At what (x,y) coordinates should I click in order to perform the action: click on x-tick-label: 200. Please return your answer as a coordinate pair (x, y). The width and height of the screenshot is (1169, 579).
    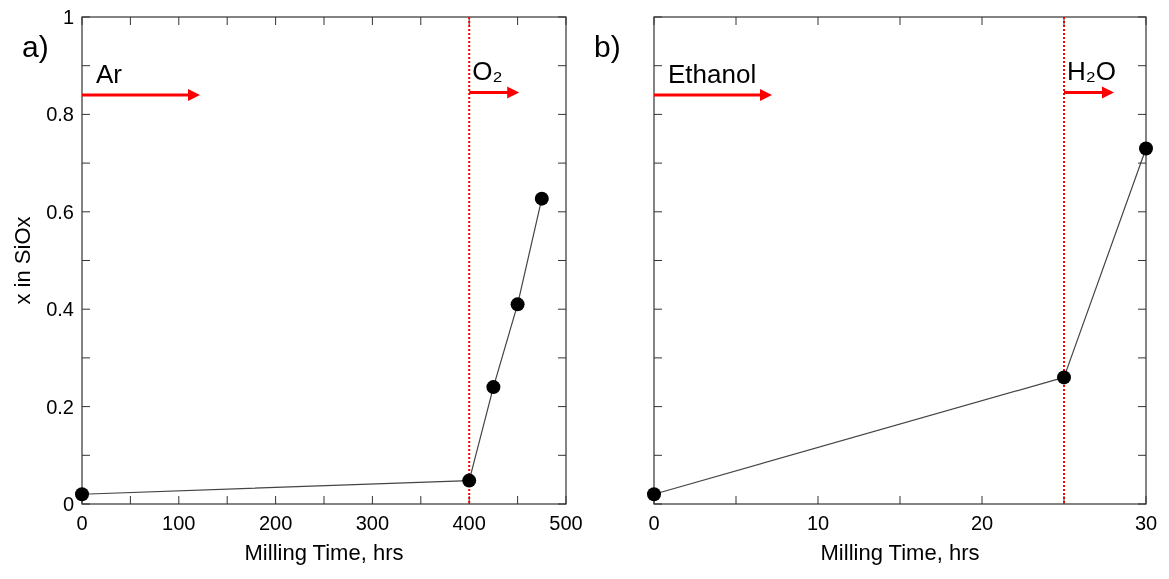
    Looking at the image, I should click on (275, 523).